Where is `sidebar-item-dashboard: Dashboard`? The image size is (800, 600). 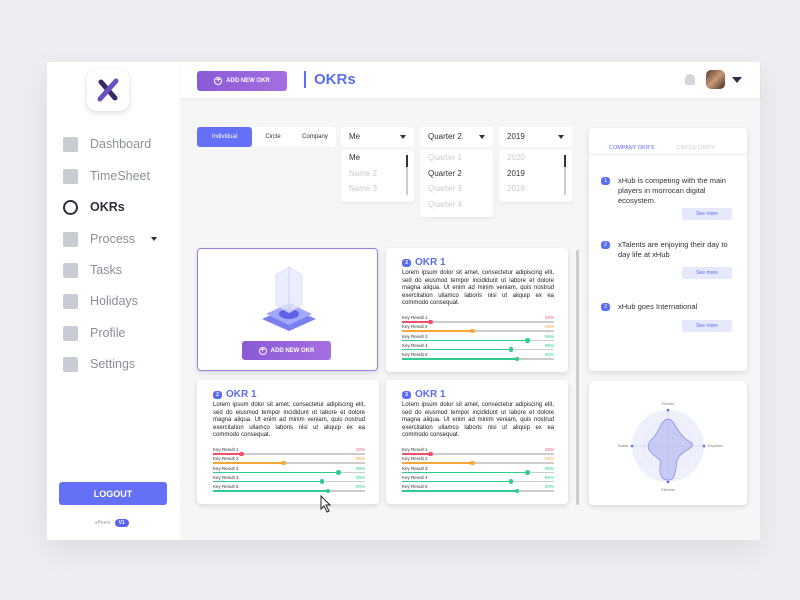 sidebar-item-dashboard: Dashboard is located at coordinates (107, 144).